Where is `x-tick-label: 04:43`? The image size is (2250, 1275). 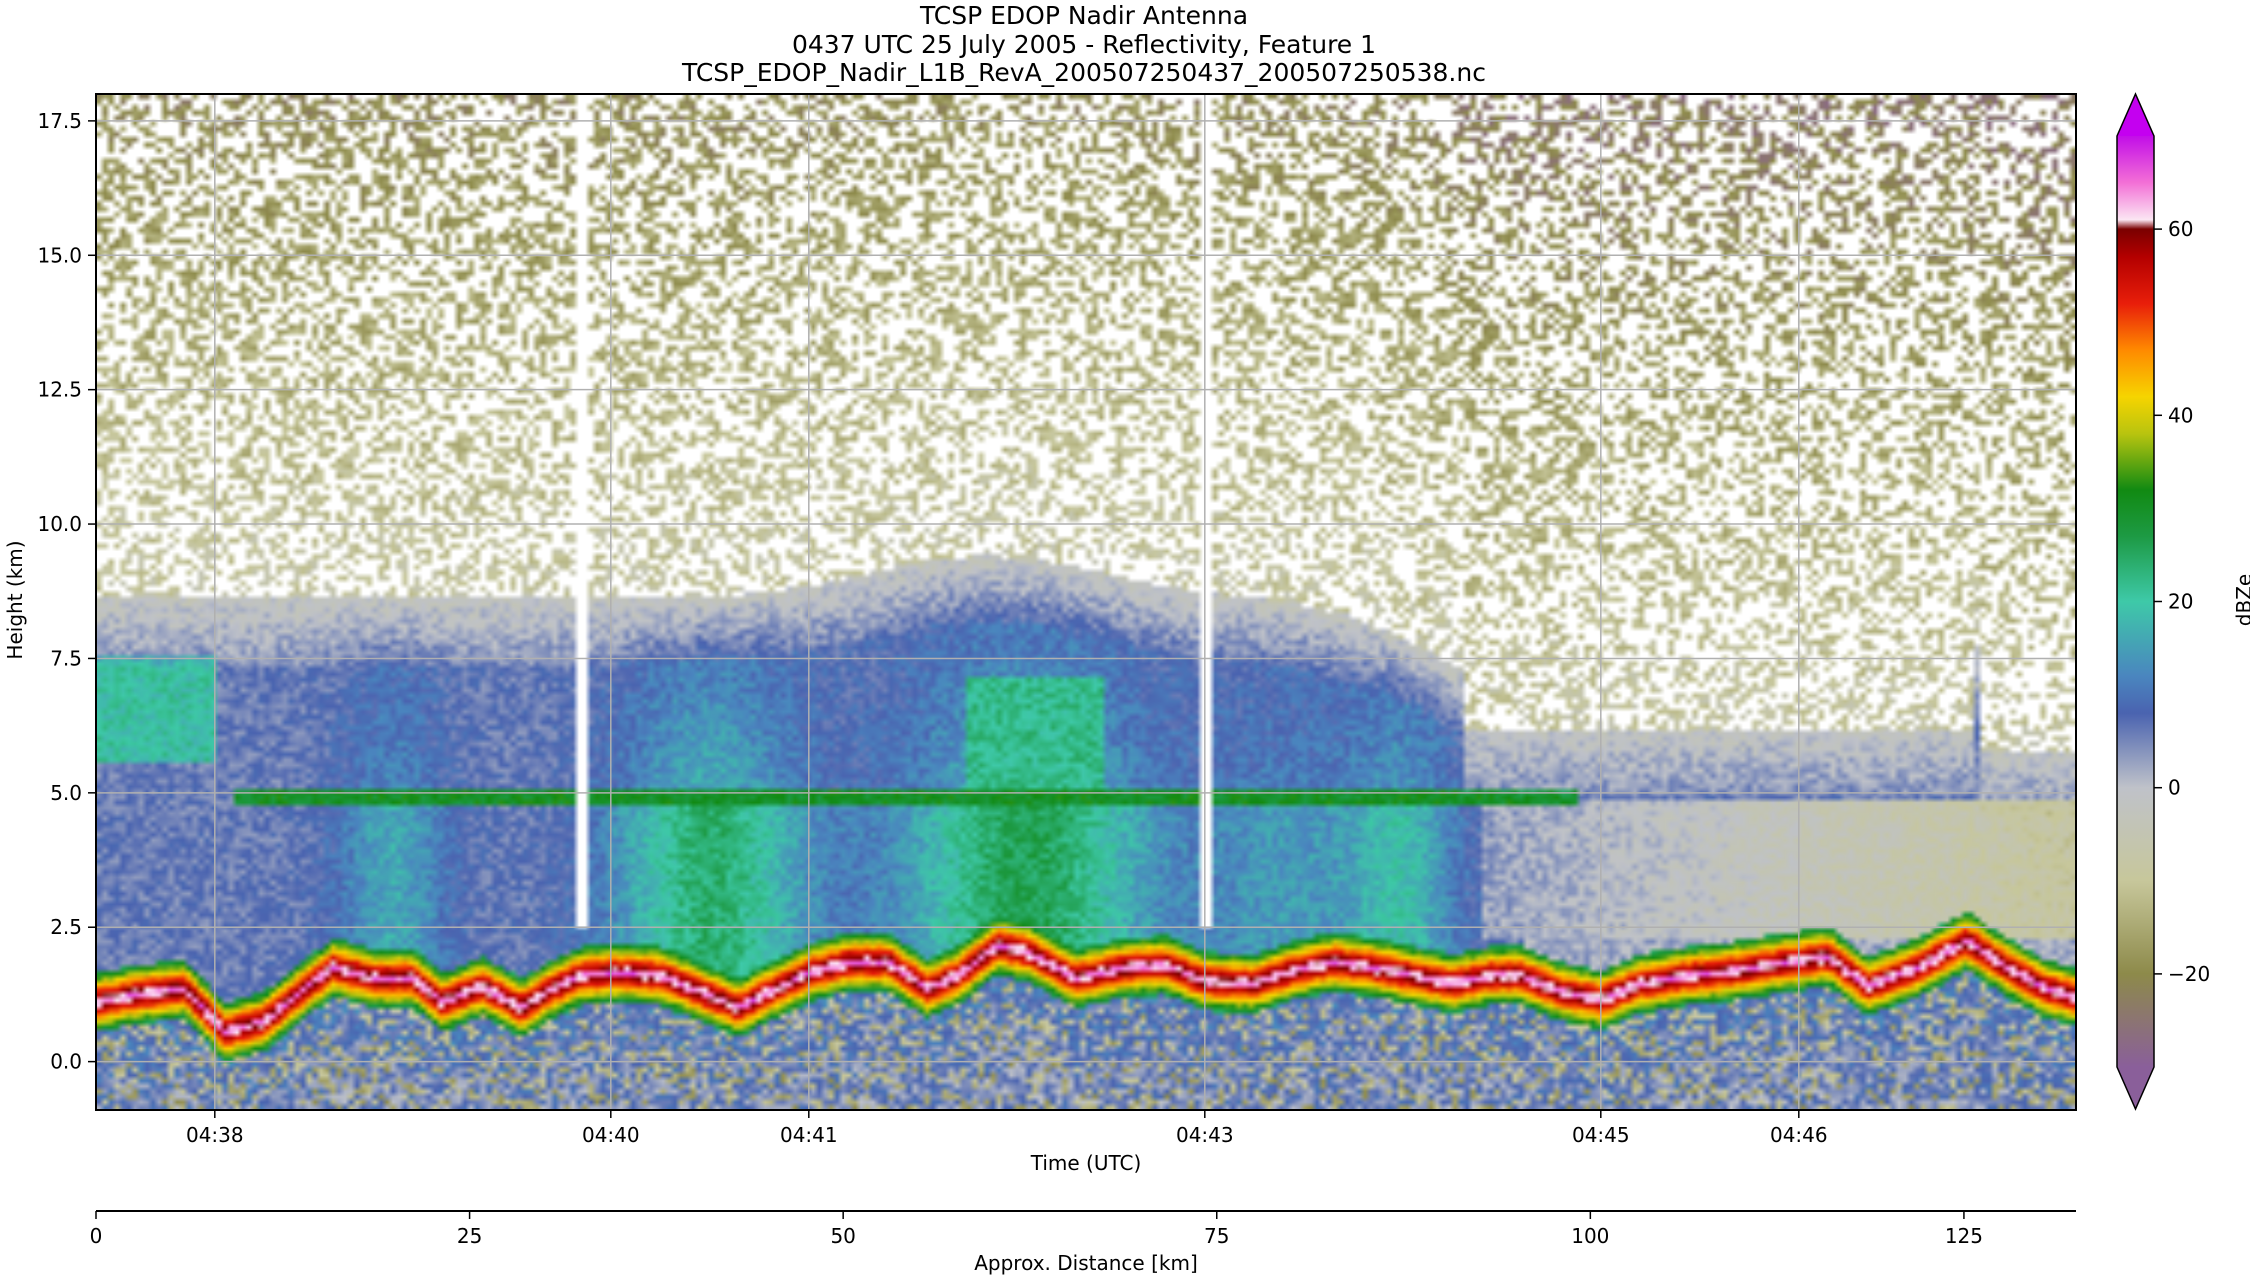 x-tick-label: 04:43 is located at coordinates (1205, 1135).